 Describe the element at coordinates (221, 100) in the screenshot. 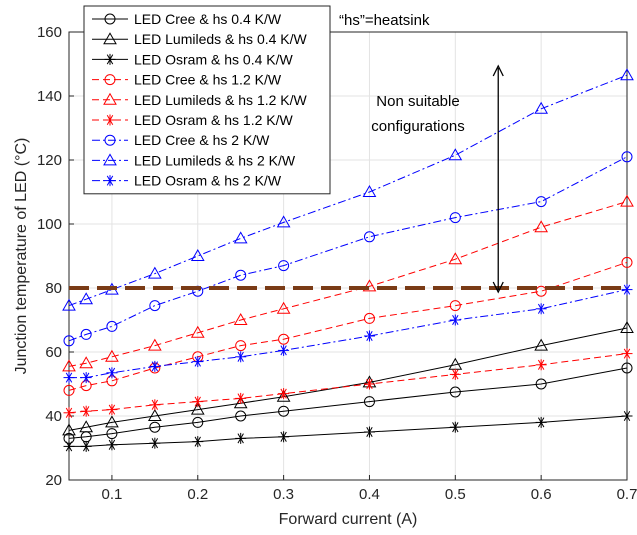

I see `legend-label: LED Lumileds & hs 1.2 K/W` at that location.